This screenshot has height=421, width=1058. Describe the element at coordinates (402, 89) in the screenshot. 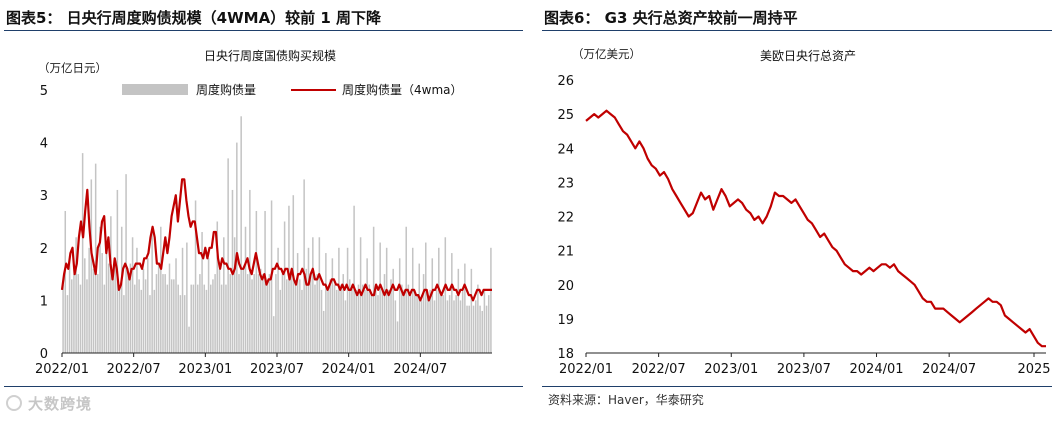

I see `legend-label-line: 周度购债量（4wma）` at that location.